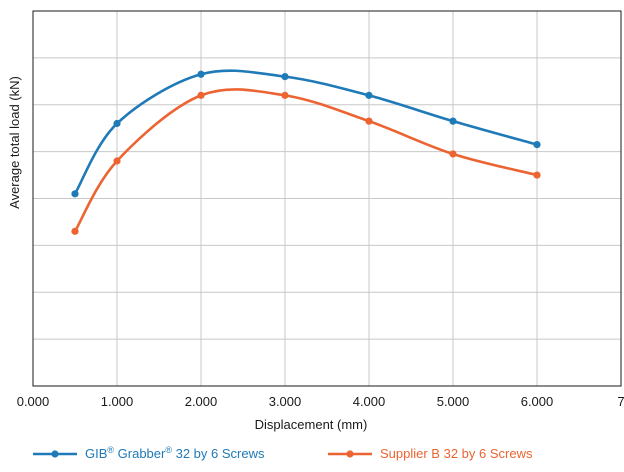  I want to click on y-axis-title: Average total load (kN), so click(14, 142).